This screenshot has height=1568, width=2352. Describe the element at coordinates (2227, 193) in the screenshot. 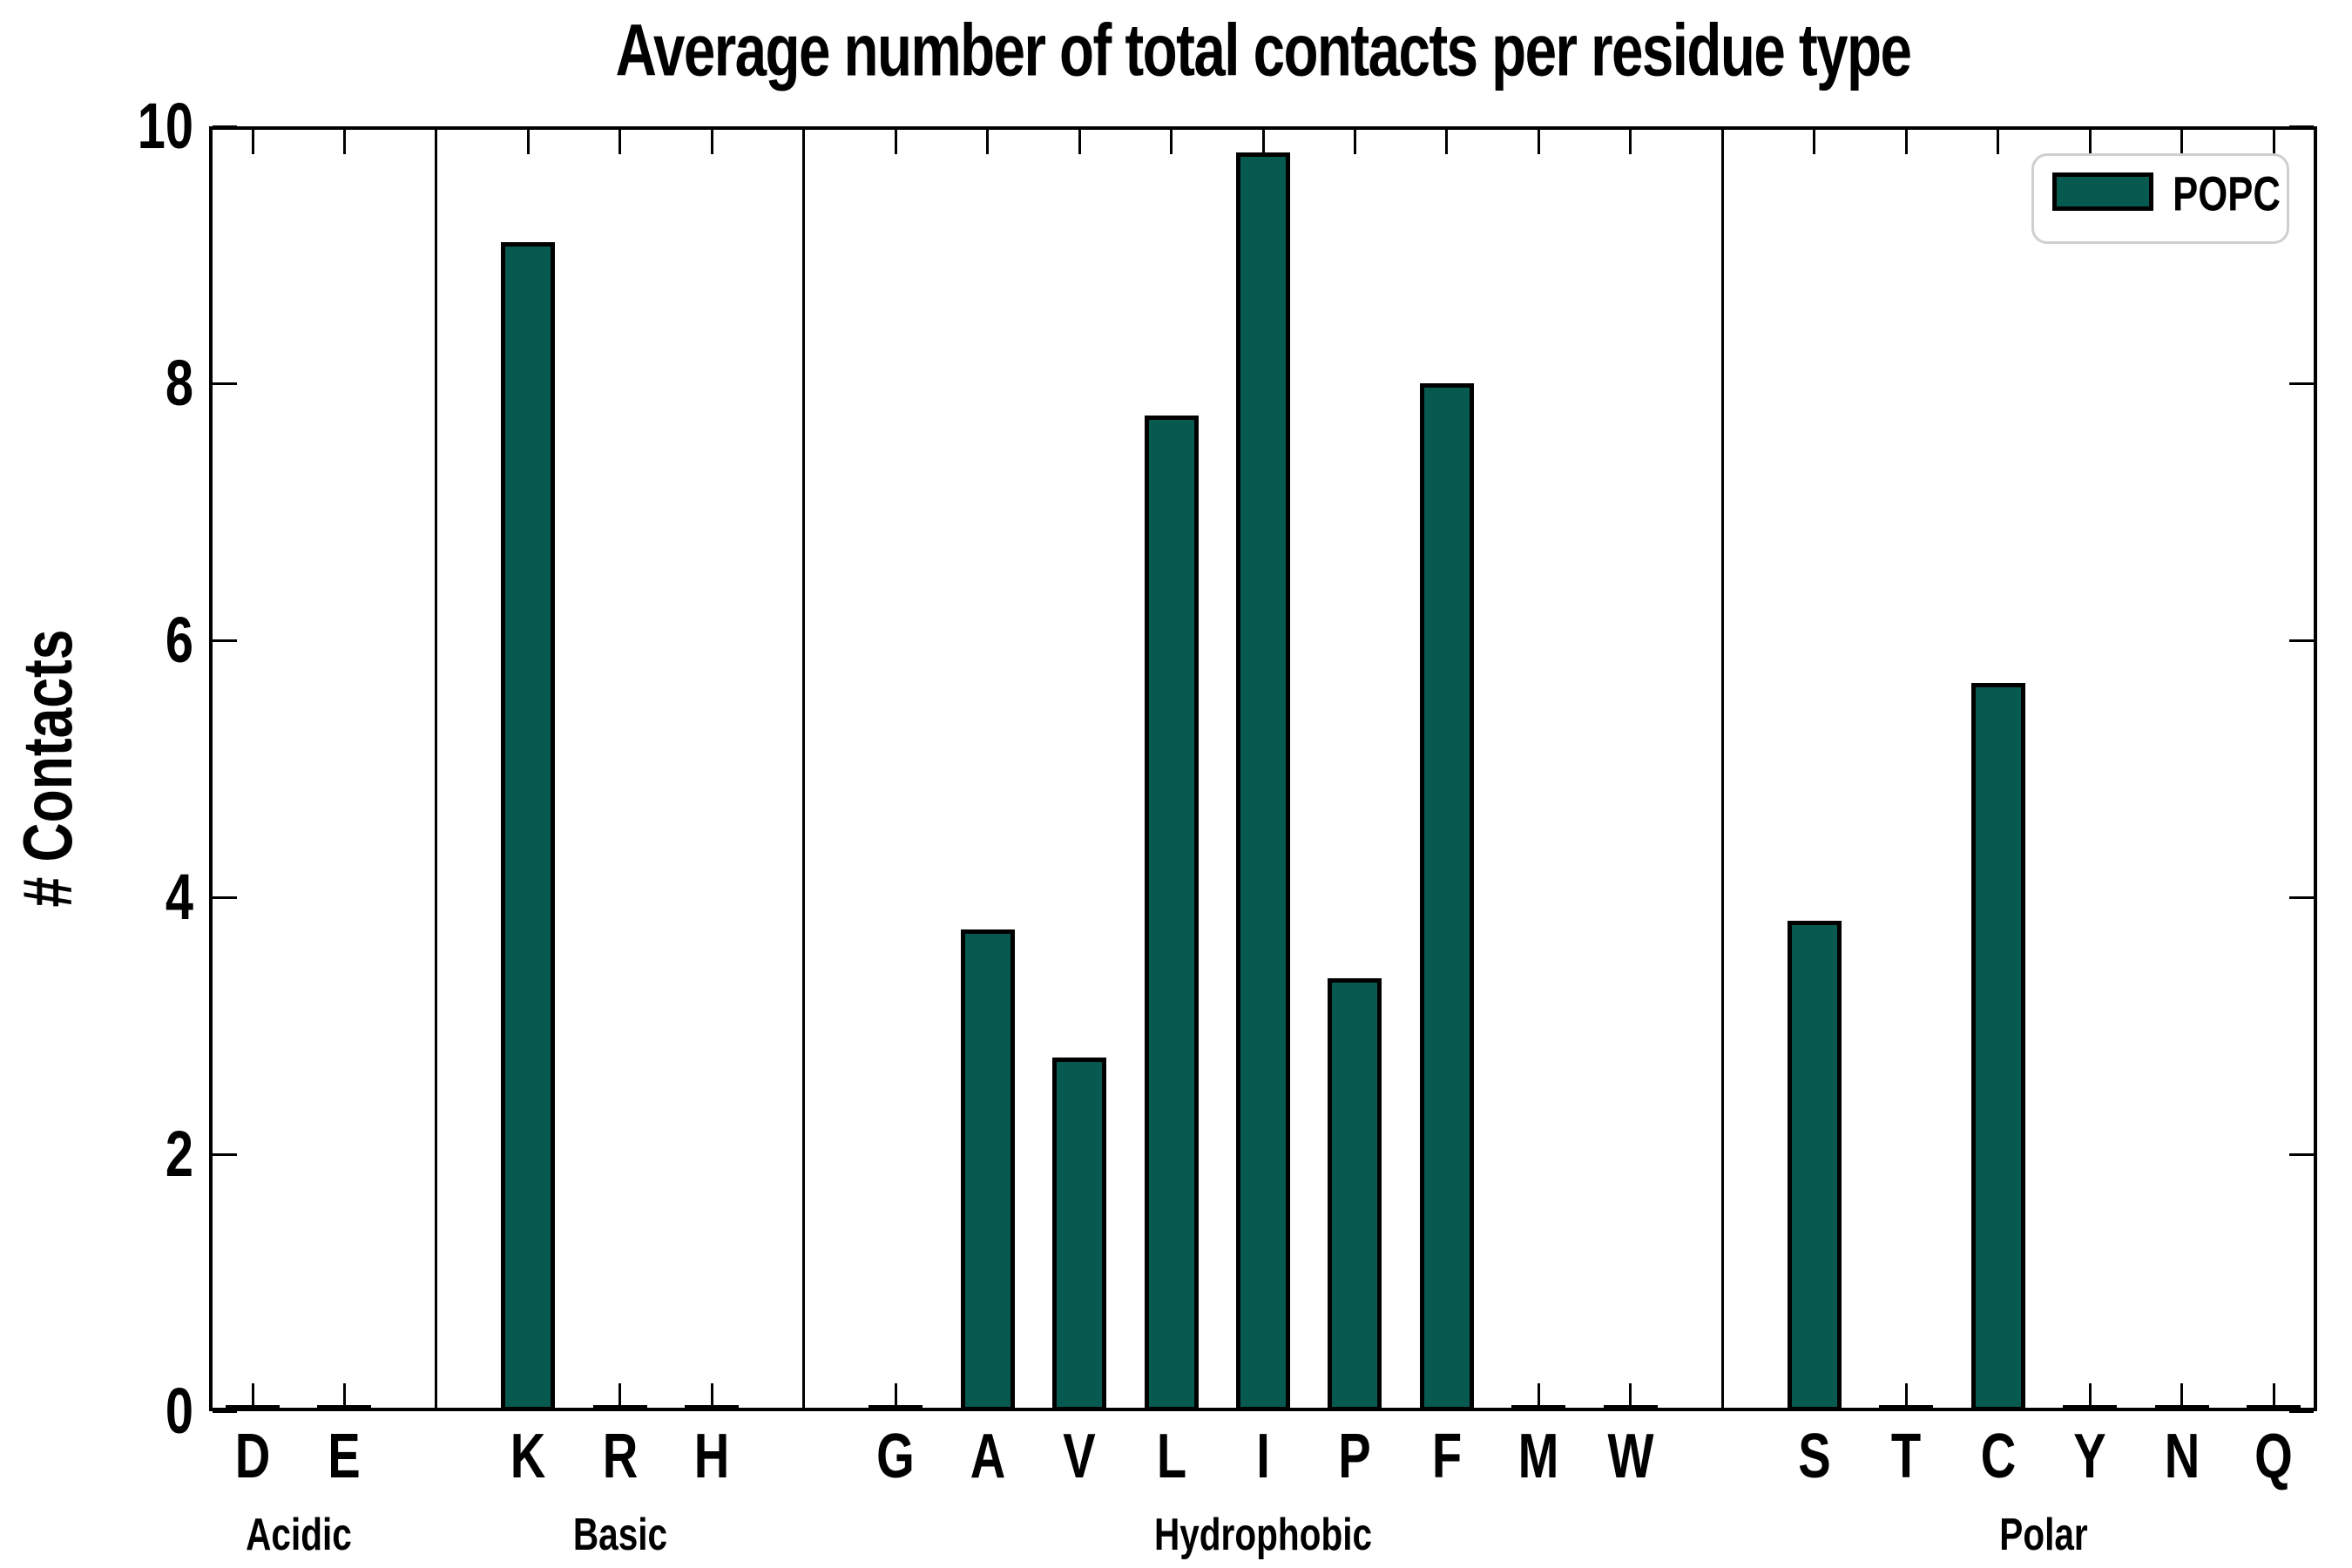

I see `legend-label-popc: POPC` at that location.